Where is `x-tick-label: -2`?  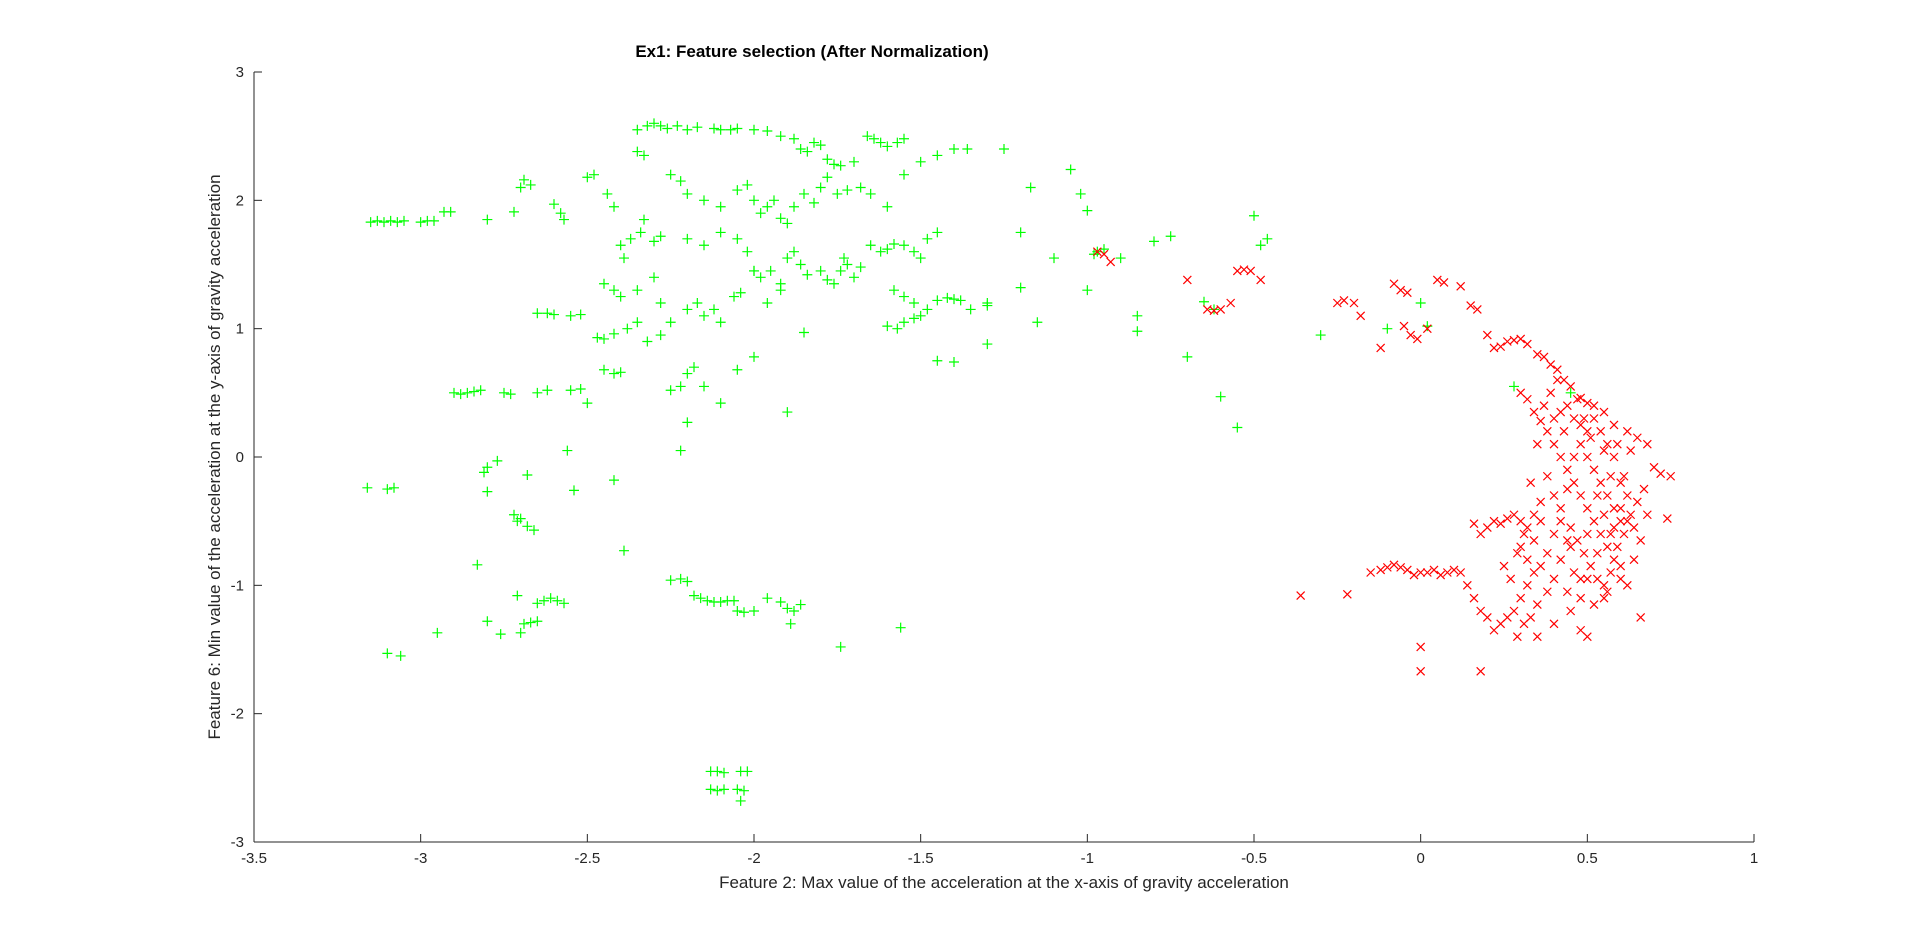 x-tick-label: -2 is located at coordinates (753, 858).